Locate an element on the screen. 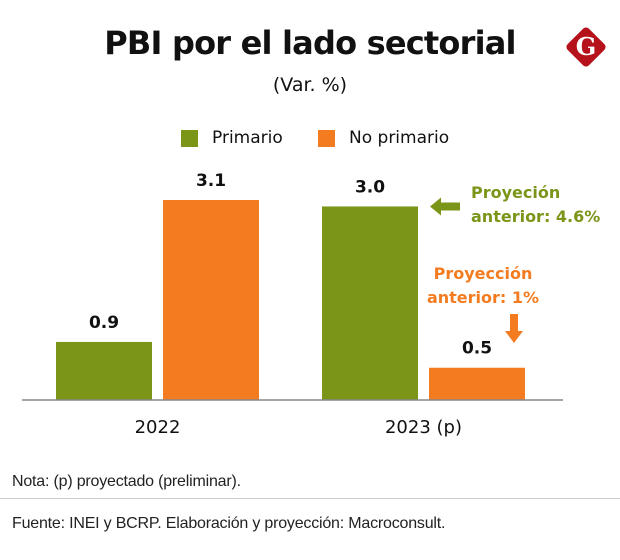 This screenshot has height=560, width=620. chart-title: PBI por el lado sectorial is located at coordinates (310, 43).